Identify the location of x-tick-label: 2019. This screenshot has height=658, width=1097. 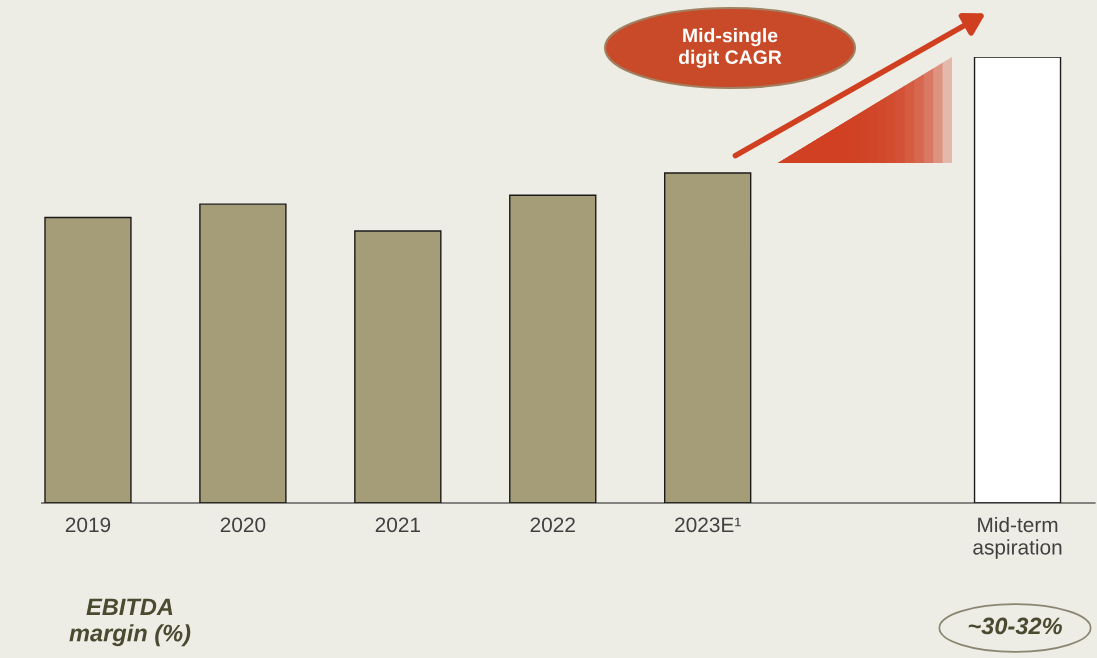
(88, 525).